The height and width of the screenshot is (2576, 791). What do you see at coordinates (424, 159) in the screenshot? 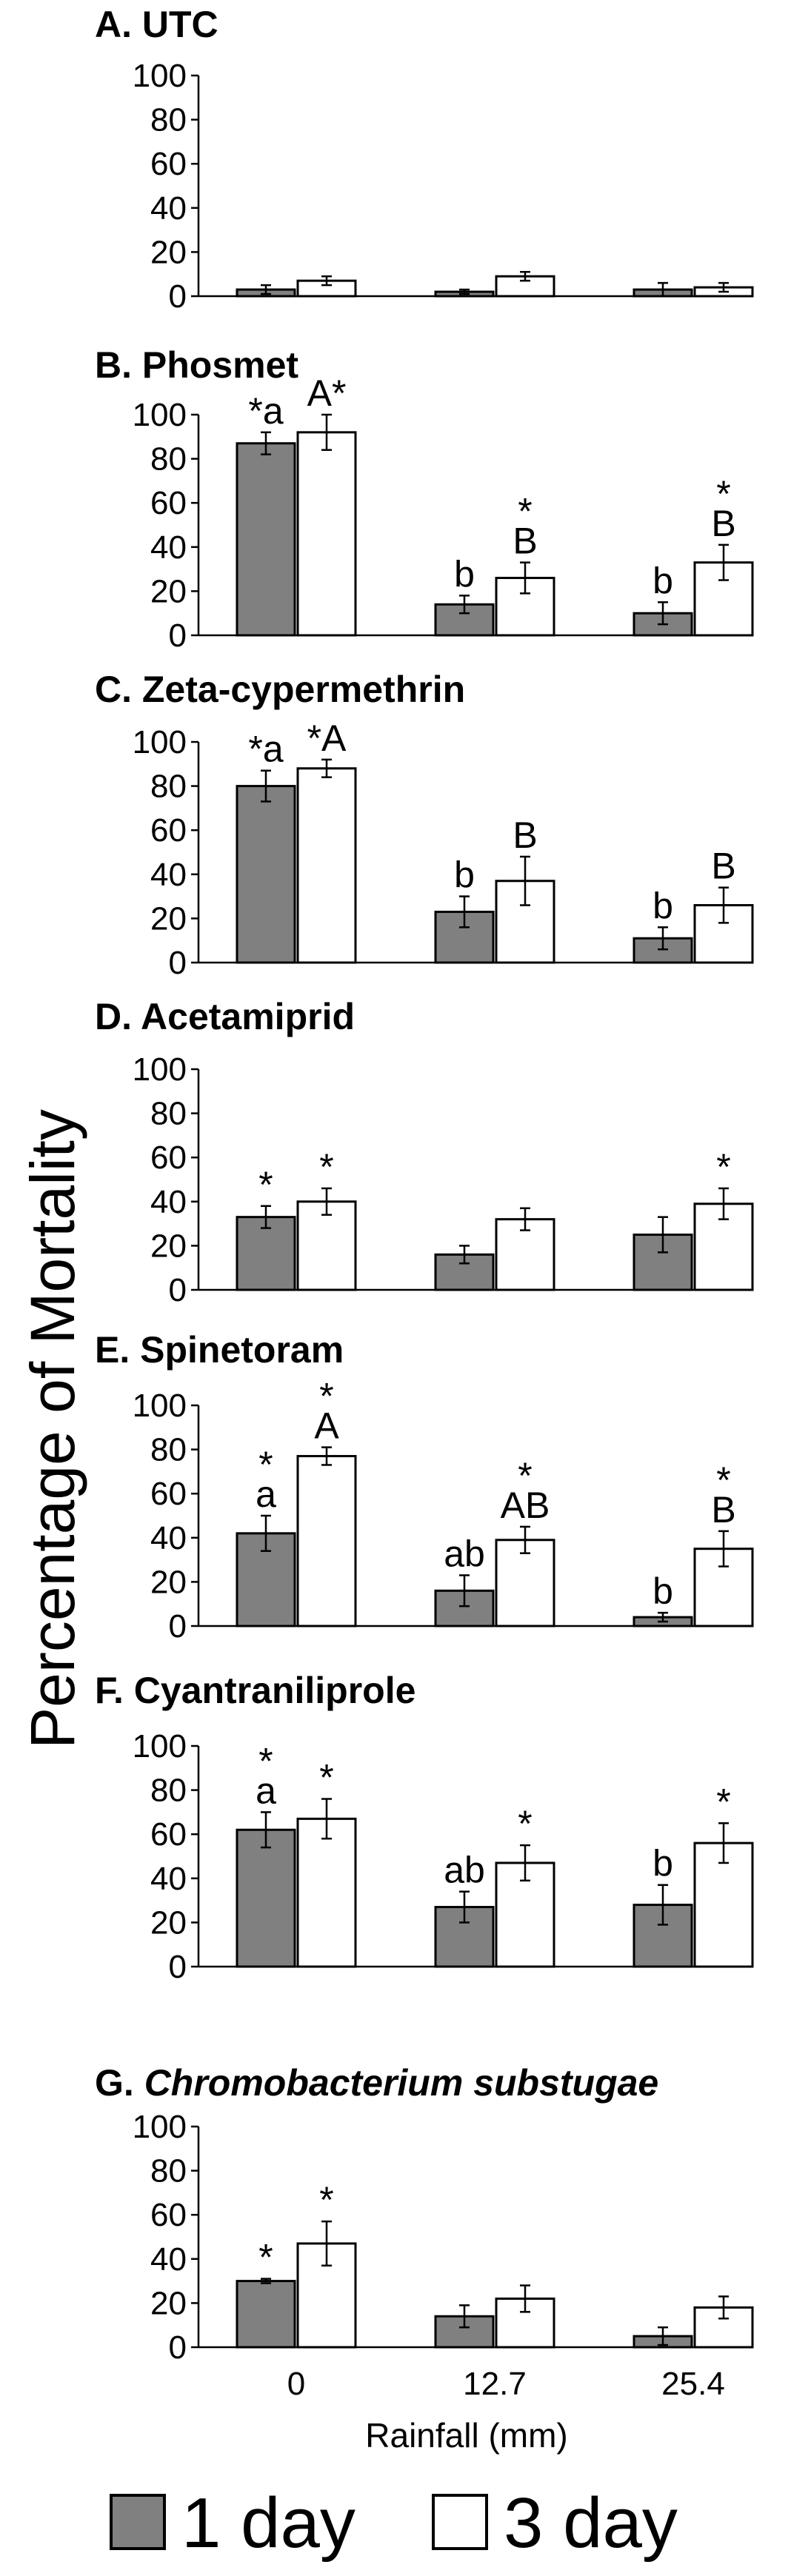
I see `chart-panel: A. UTC 0 20 40 60 80 100` at bounding box center [424, 159].